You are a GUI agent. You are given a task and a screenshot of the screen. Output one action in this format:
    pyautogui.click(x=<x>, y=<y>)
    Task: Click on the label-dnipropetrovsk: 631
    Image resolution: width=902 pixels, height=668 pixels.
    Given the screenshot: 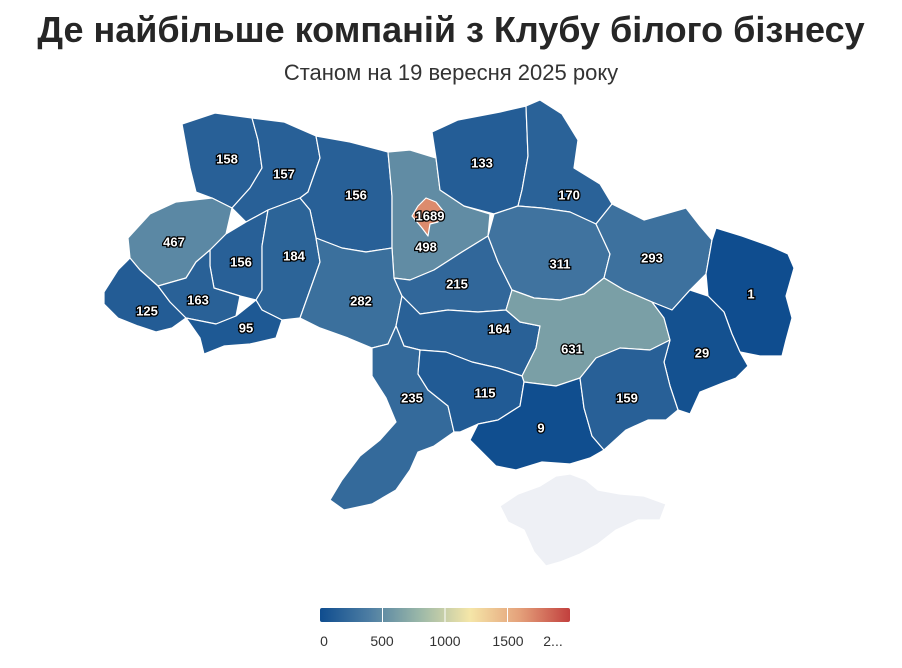 What is the action you would take?
    pyautogui.click(x=572, y=349)
    